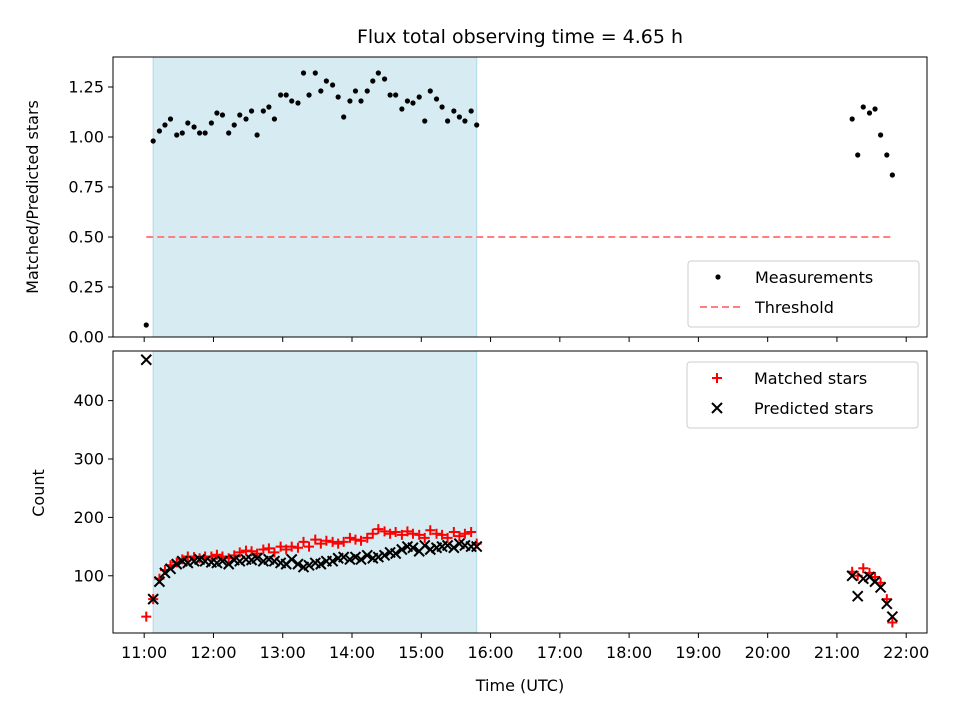 The height and width of the screenshot is (720, 960). What do you see at coordinates (906, 652) in the screenshot?
I see `x-tick-label: 22:00` at bounding box center [906, 652].